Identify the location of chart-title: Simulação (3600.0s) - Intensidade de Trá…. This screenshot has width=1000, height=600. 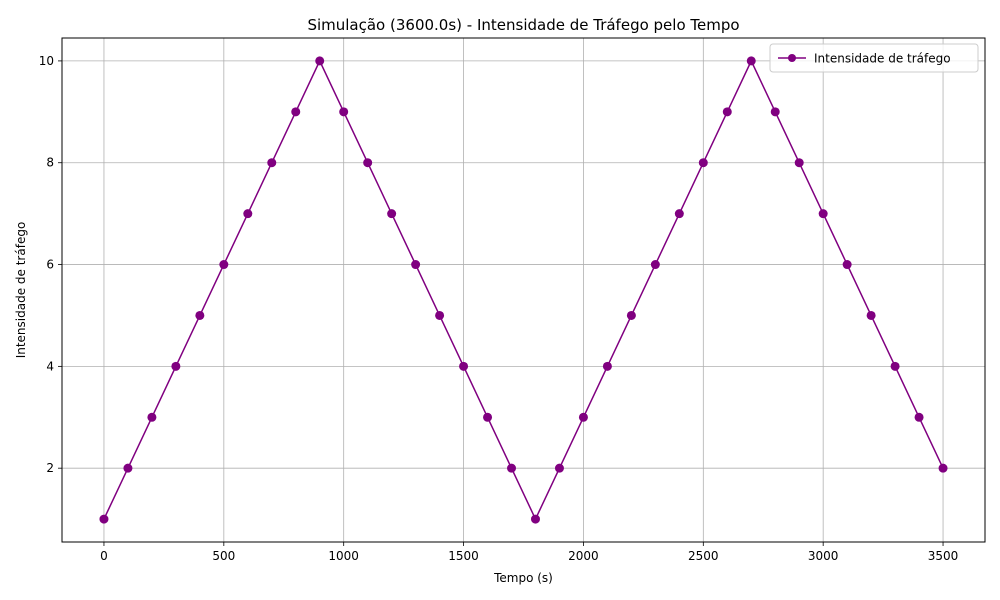
(523, 25).